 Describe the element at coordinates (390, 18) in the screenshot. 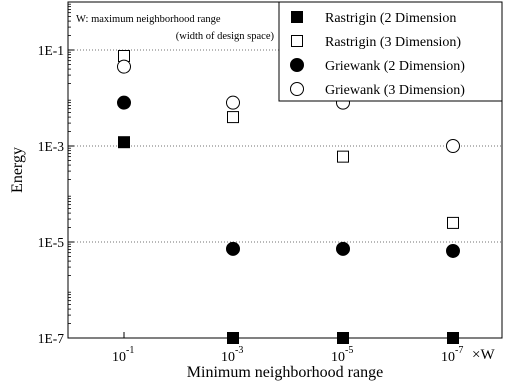

I see `legend-label: Rastrigin (2 Dimension` at that location.